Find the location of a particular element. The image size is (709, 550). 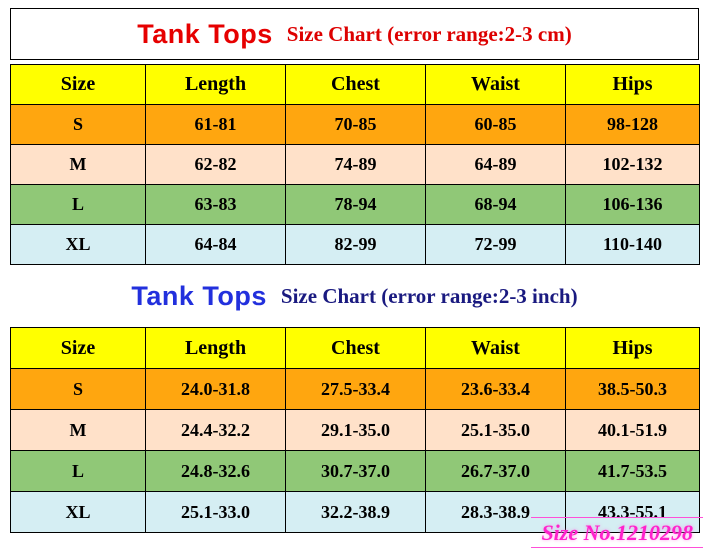

table-cell: 63-83 is located at coordinates (215, 204).